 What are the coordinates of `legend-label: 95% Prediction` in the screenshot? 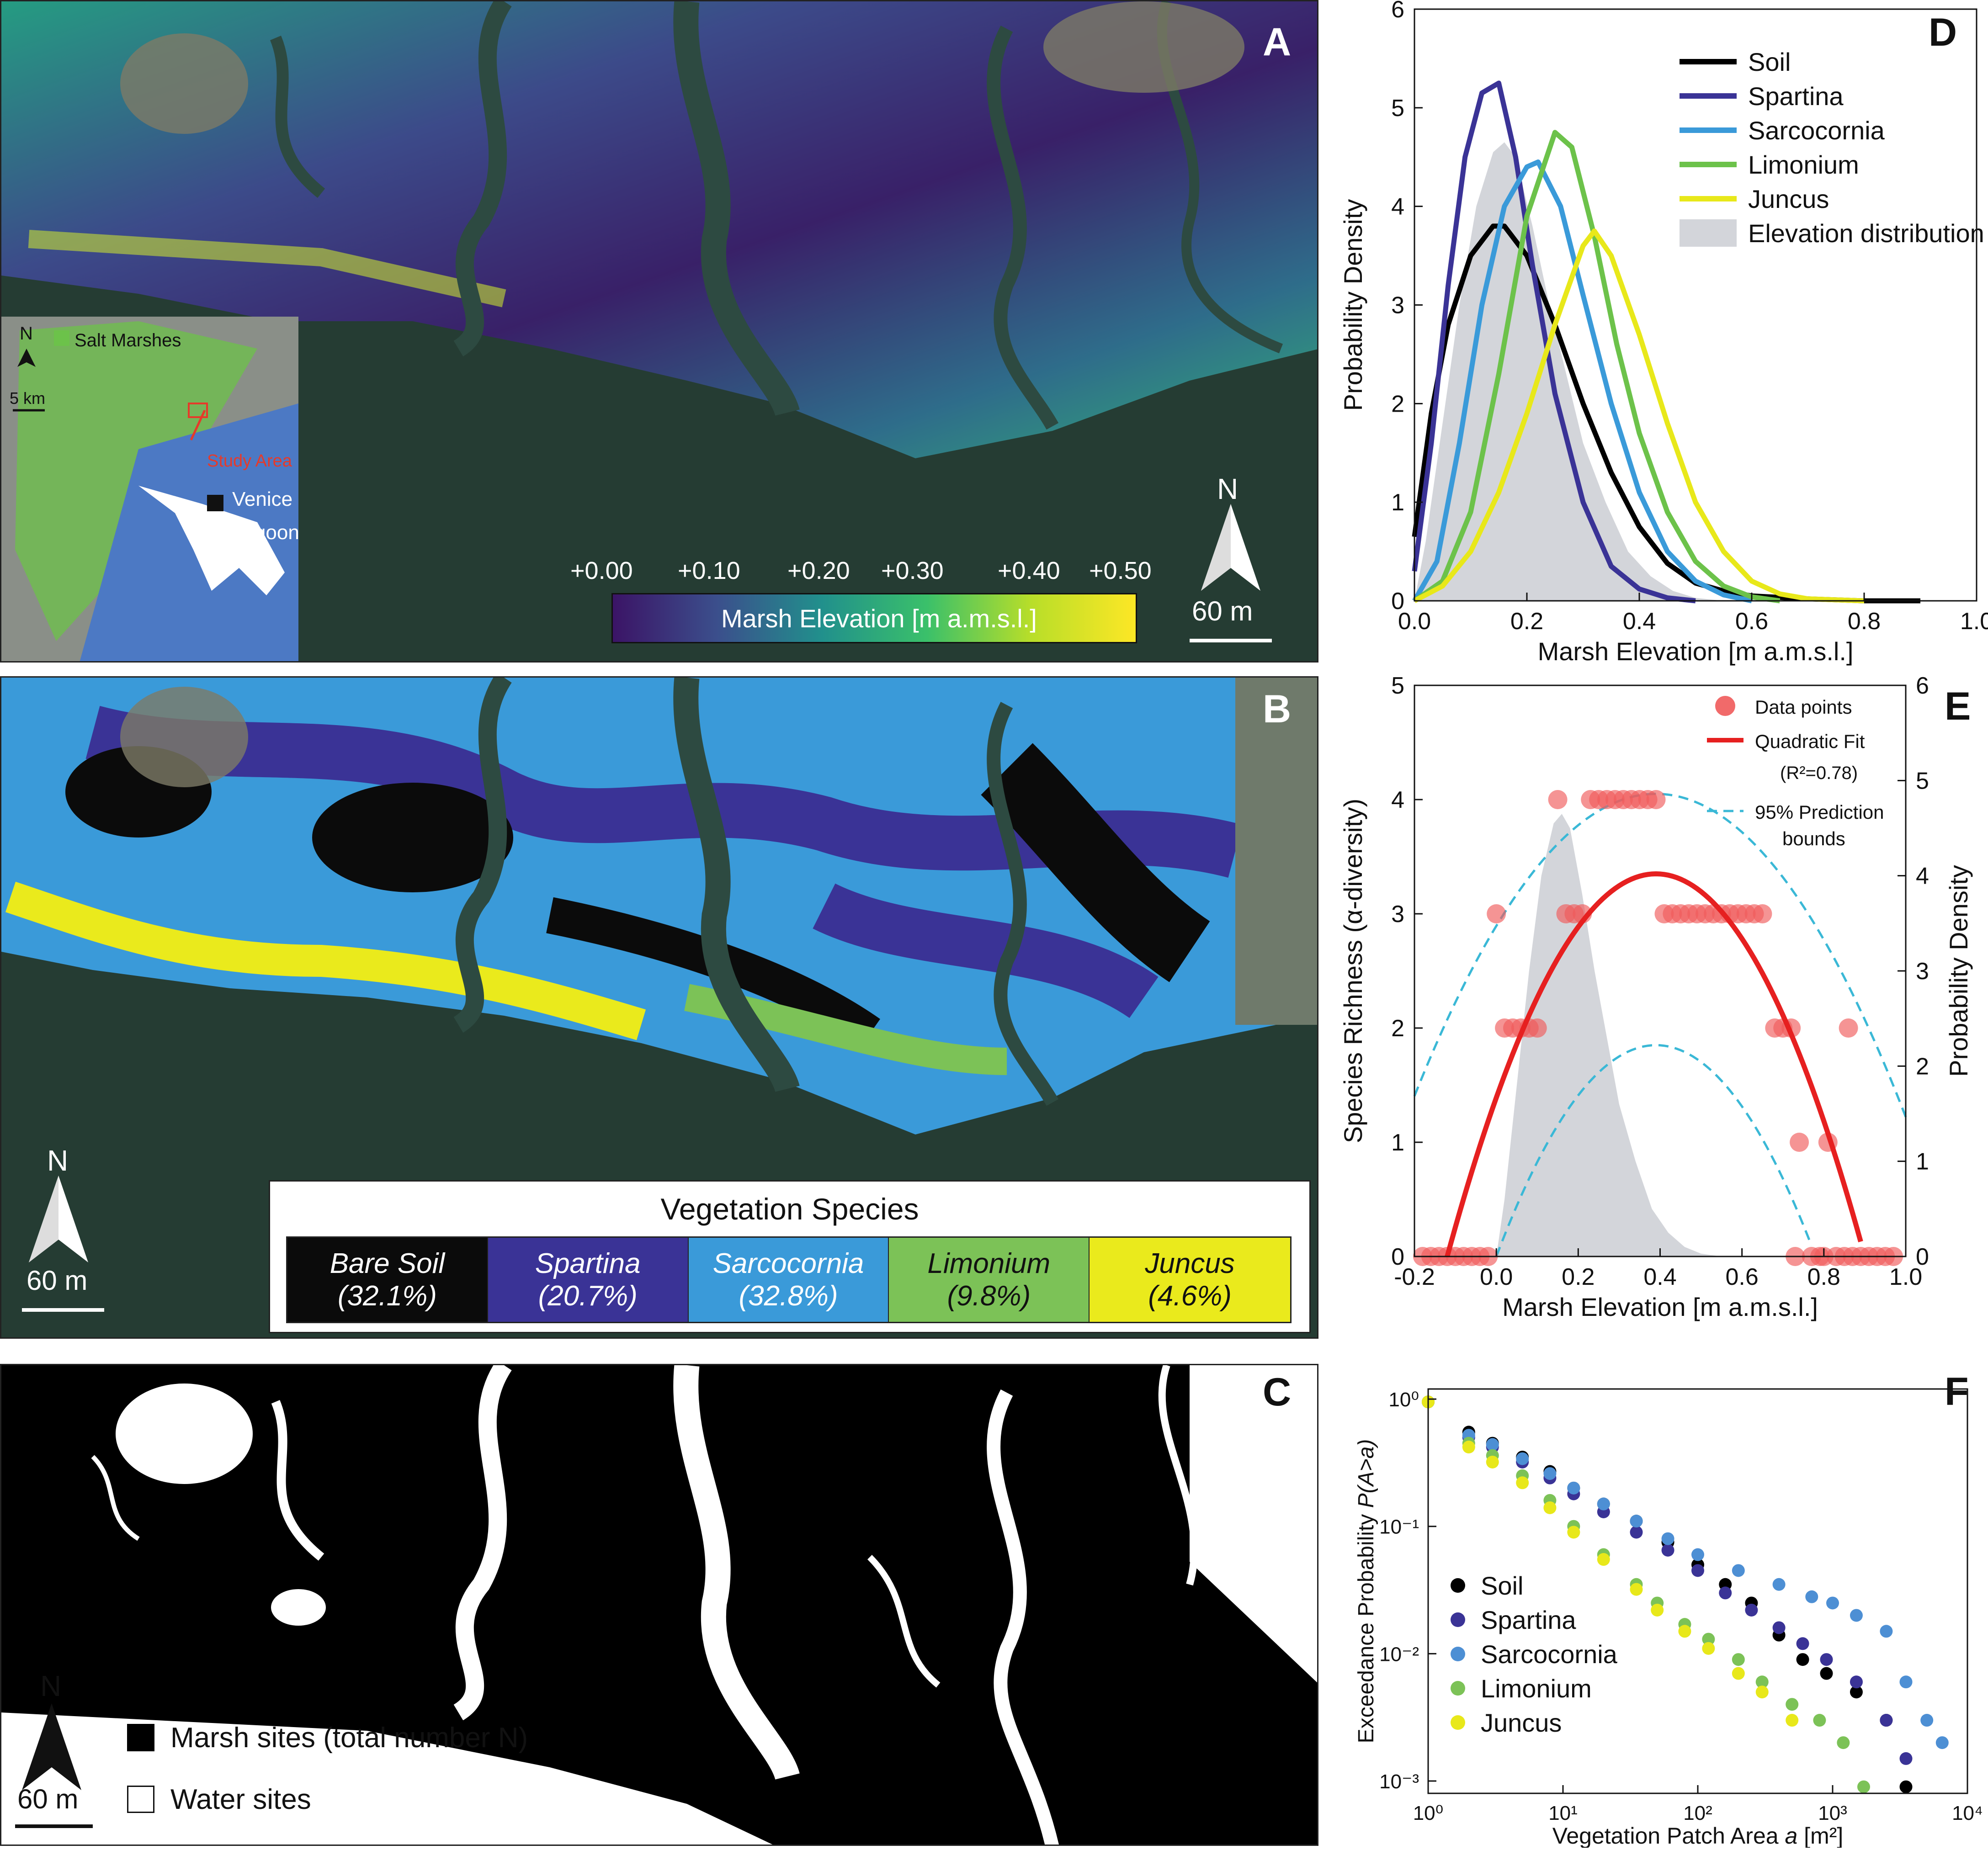 It's located at (1819, 812).